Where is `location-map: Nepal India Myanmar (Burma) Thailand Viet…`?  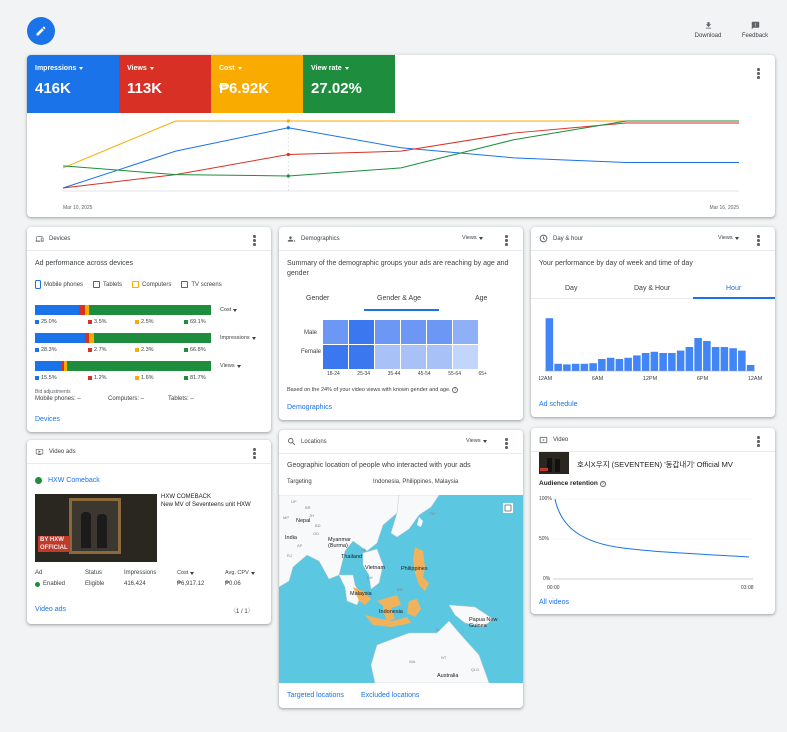 location-map: Nepal India Myanmar (Burma) Thailand Viet… is located at coordinates (401, 589).